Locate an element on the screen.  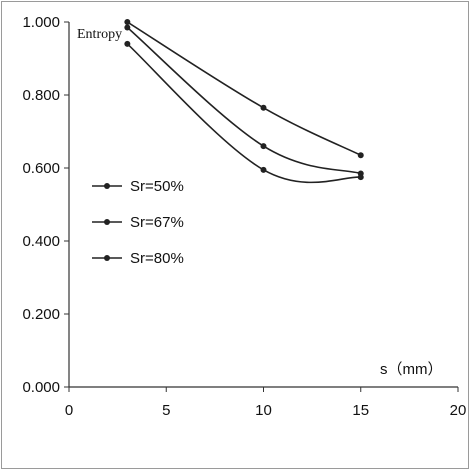
legend-item: Sr=67% is located at coordinates (138, 222).